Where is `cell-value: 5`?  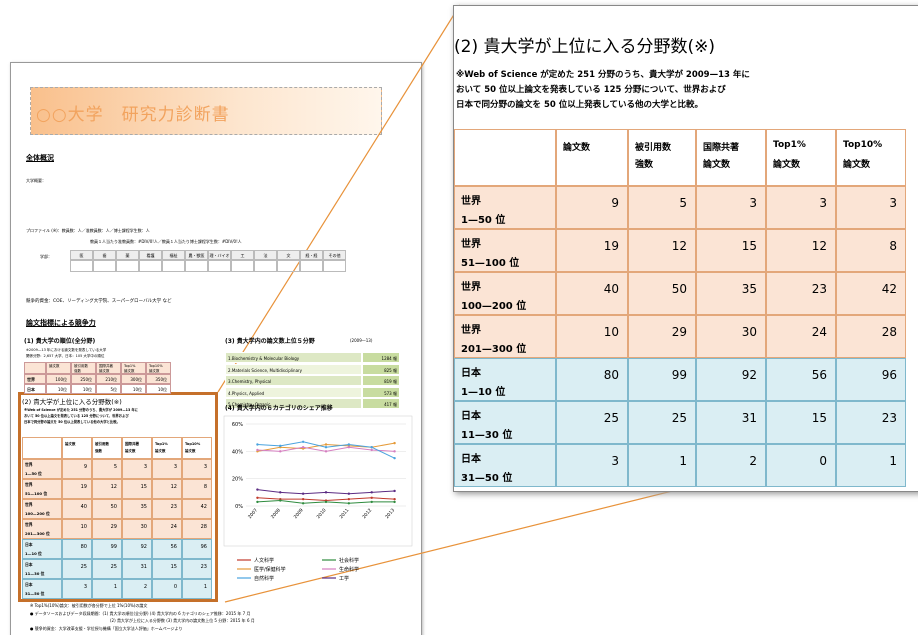
cell-value: 5 is located at coordinates (115, 467).